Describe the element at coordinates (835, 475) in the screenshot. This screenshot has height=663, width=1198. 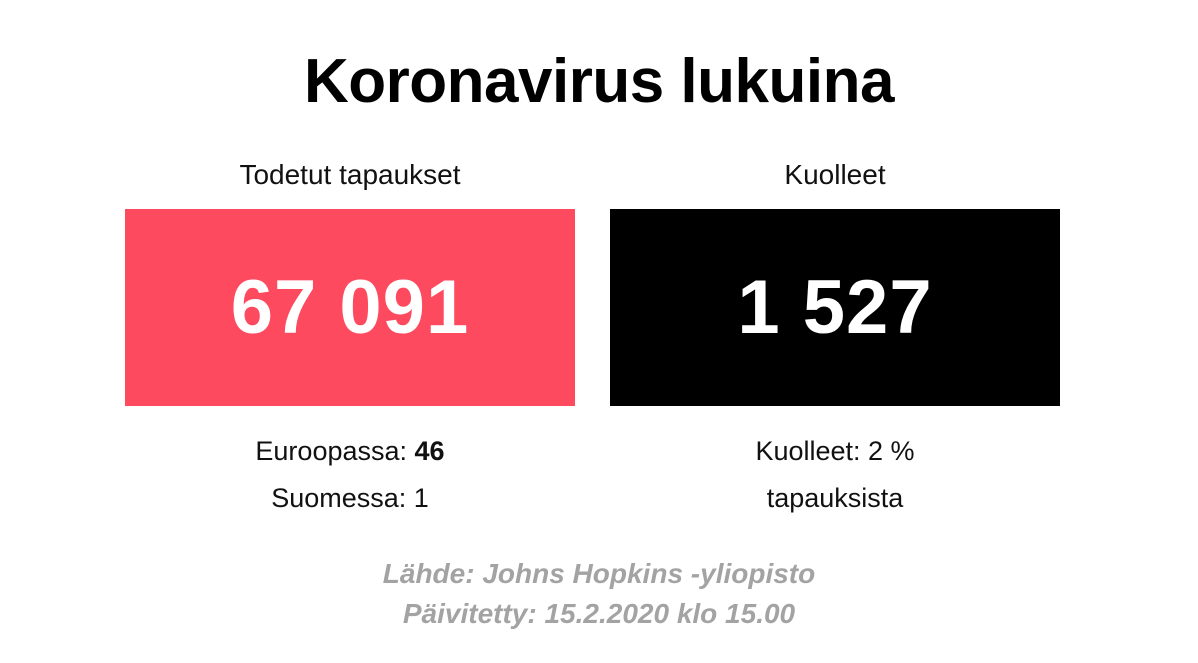
I see `deaths-details: Kuolleet: 2 % tapauksista` at that location.